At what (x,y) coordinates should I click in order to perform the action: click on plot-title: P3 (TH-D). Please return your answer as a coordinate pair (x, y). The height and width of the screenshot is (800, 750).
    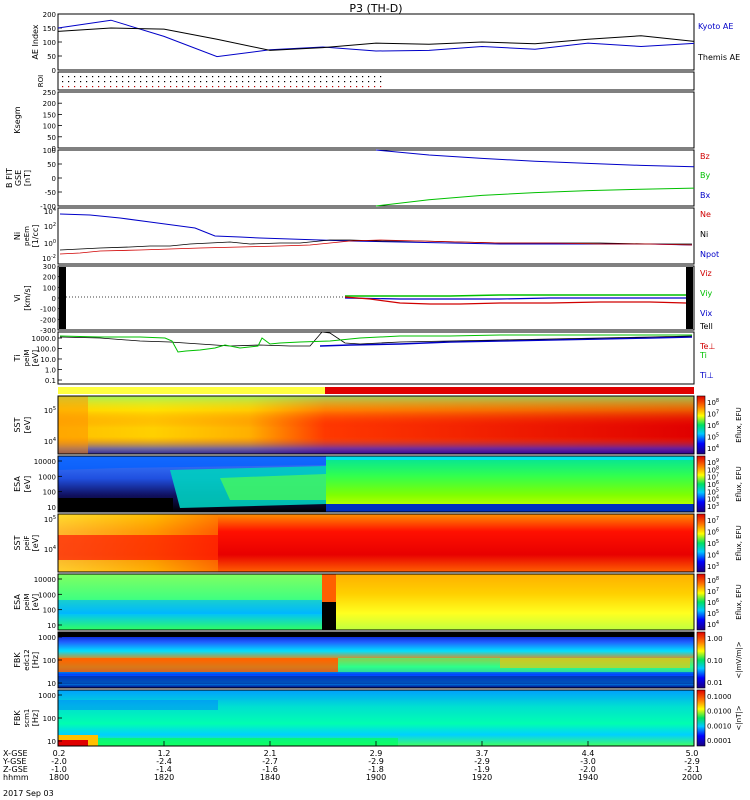
    Looking at the image, I should click on (375, 8).